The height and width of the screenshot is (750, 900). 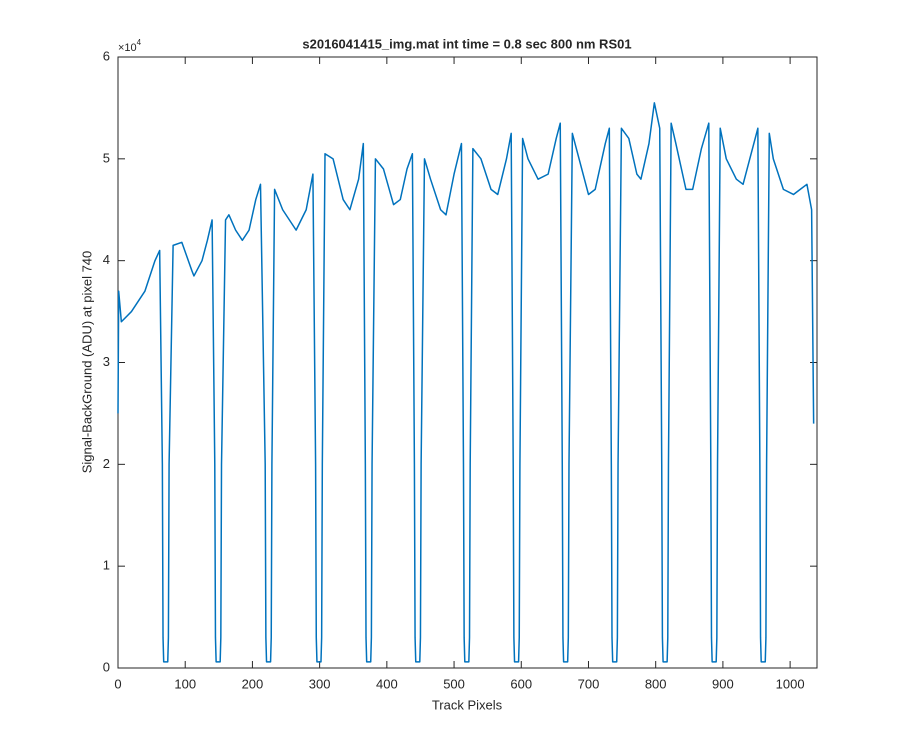 I want to click on y-tick-label: 3, so click(x=106, y=361).